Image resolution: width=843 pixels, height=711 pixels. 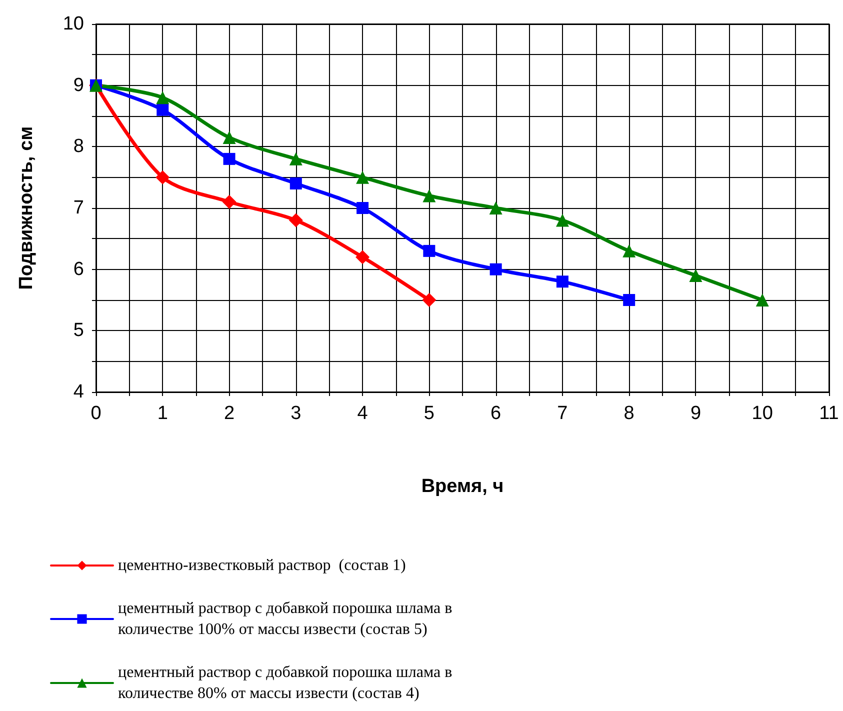 I want to click on x-tick-label: 6, so click(x=496, y=413).